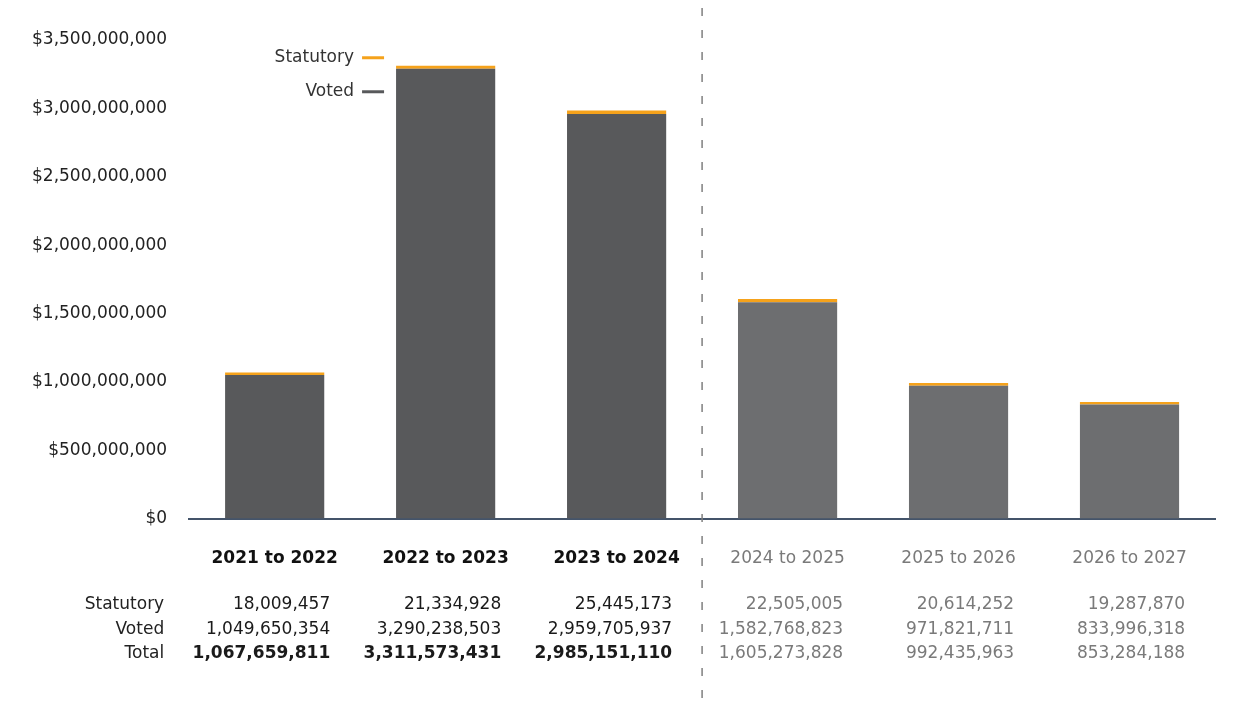  Describe the element at coordinates (794, 603) in the screenshot. I see `data-label: 22,505,005` at that location.